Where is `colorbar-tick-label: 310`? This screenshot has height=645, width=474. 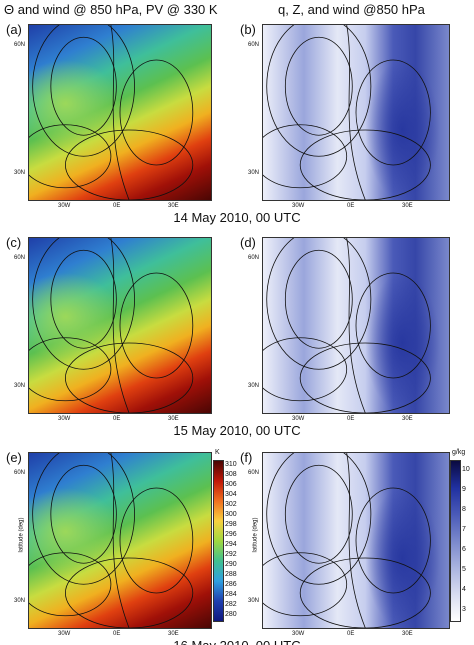 colorbar-tick-label: 310 is located at coordinates (231, 464).